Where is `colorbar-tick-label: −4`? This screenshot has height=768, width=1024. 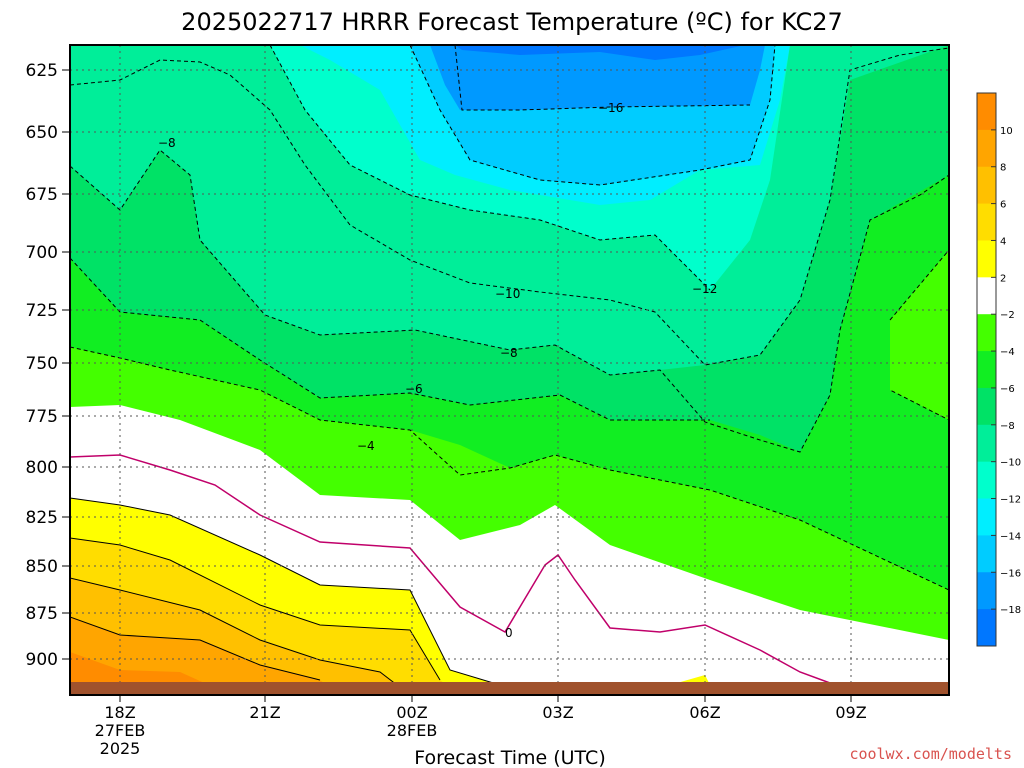
colorbar-tick-label: −4 is located at coordinates (1007, 352).